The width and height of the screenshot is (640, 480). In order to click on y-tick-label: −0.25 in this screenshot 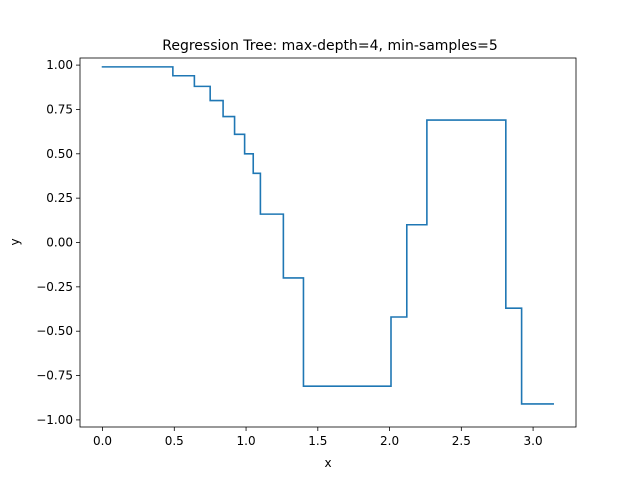, I will do `click(54, 287)`.